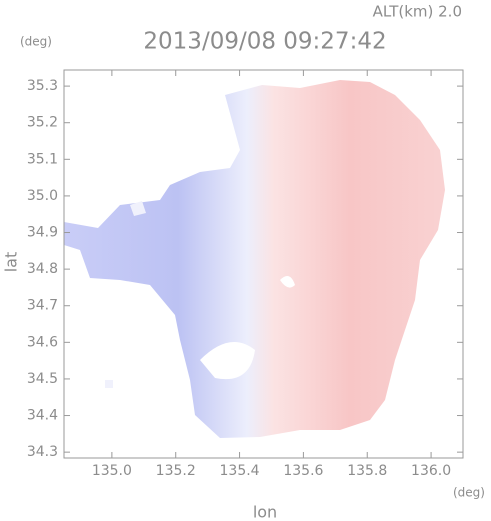  I want to click on y-tick-label: 34.9, so click(42, 233).